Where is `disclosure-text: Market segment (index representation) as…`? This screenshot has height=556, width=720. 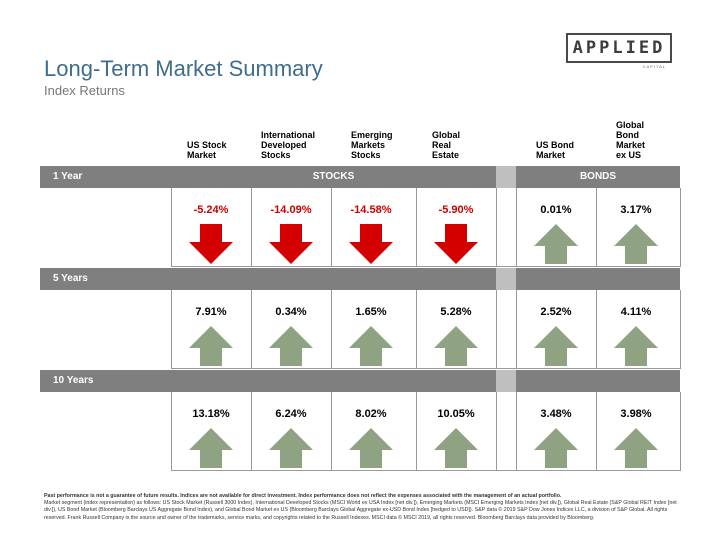
disclosure-text: Market segment (index representation) as… is located at coordinates (360, 510).